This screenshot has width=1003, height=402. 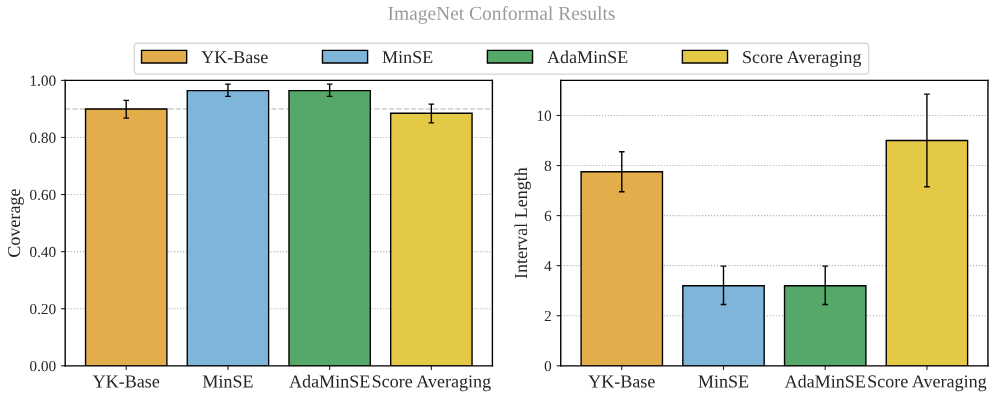 What do you see at coordinates (16, 223) in the screenshot?
I see `y-axis-title: Coverage` at bounding box center [16, 223].